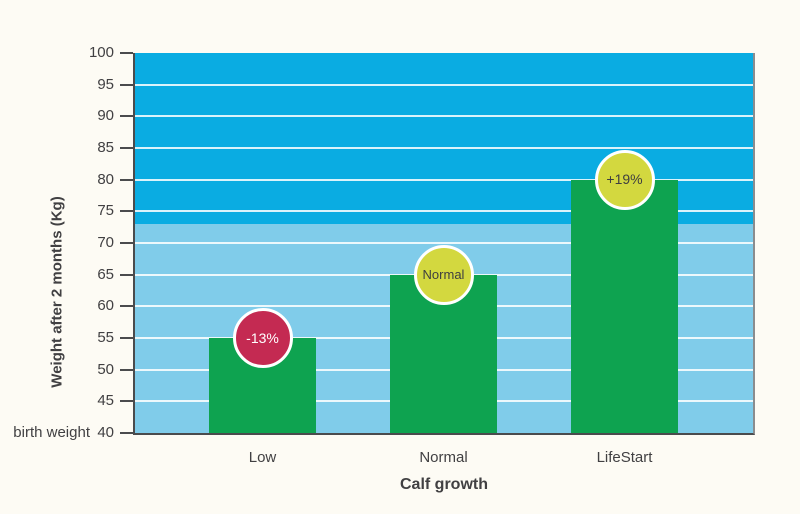 Image resolution: width=800 pixels, height=514 pixels. What do you see at coordinates (262, 338) in the screenshot?
I see `bar-badge: -13%` at bounding box center [262, 338].